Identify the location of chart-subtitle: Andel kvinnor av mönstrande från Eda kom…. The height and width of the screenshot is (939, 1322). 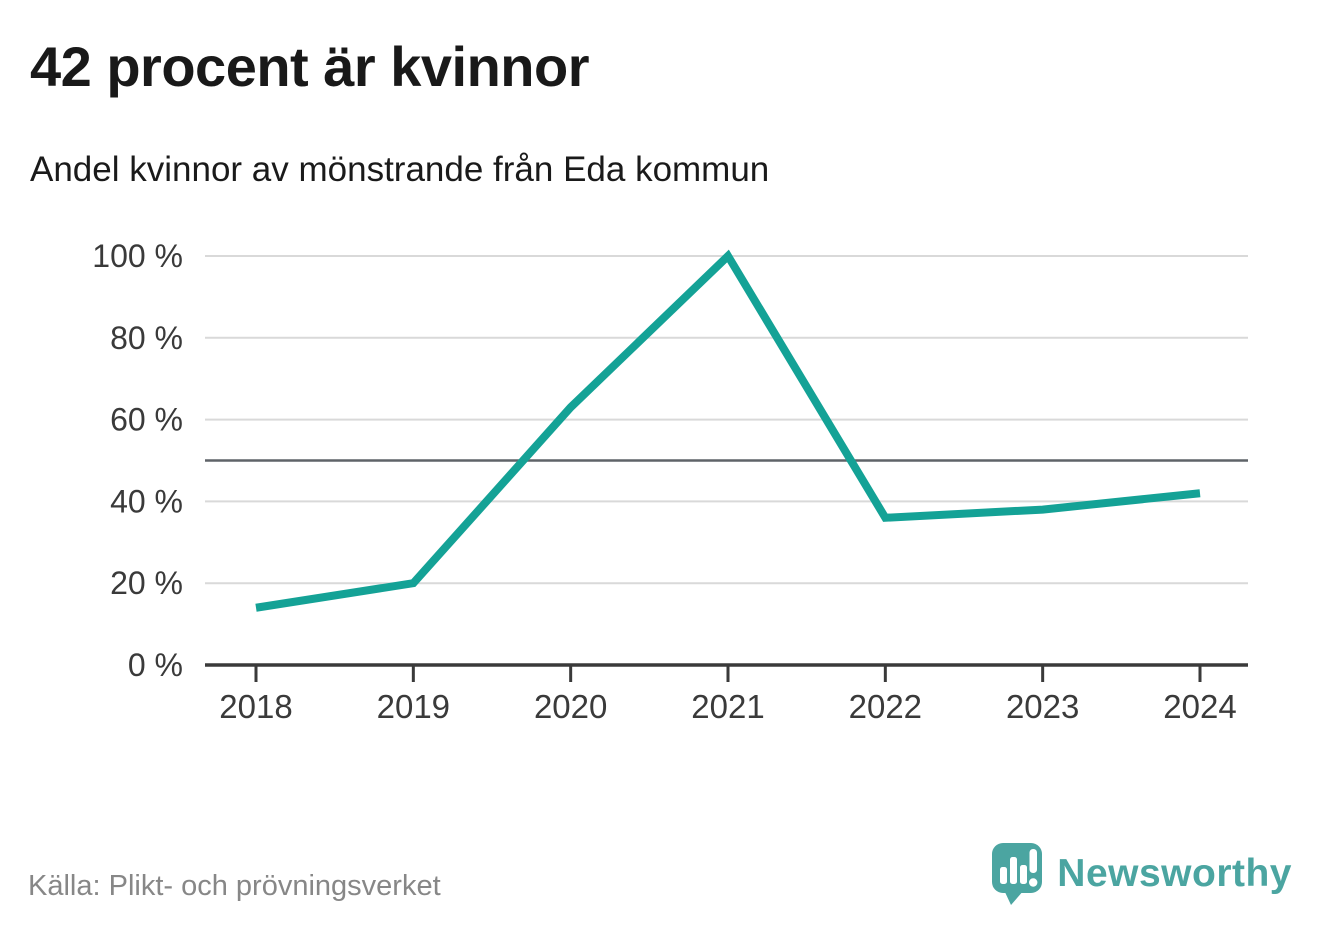
(400, 169).